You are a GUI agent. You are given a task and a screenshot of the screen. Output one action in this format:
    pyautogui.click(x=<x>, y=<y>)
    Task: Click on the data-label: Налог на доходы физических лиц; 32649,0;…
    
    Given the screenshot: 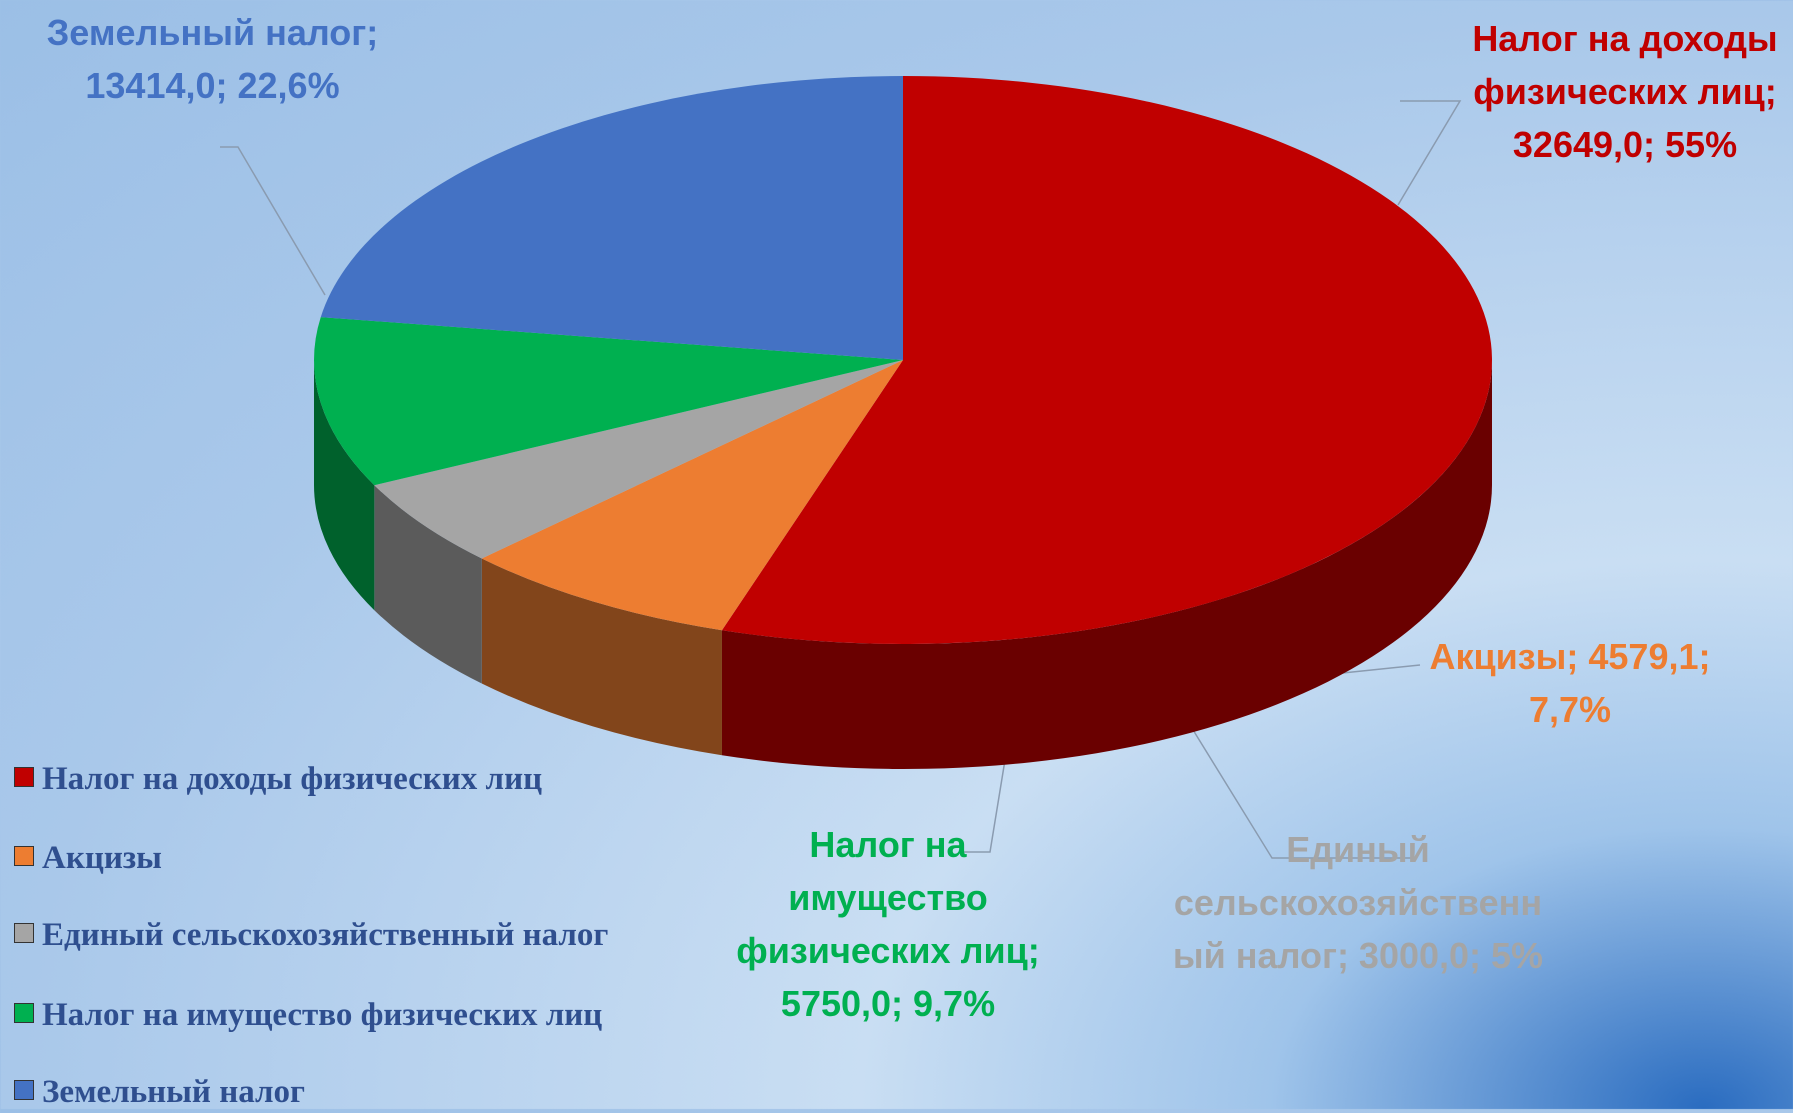 What is the action you would take?
    pyautogui.click(x=1625, y=91)
    